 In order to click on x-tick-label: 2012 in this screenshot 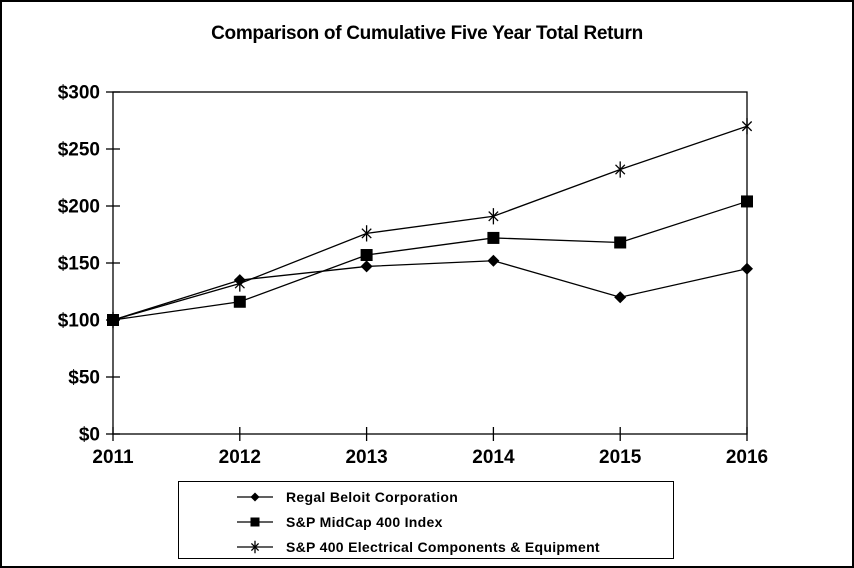, I will do `click(240, 457)`.